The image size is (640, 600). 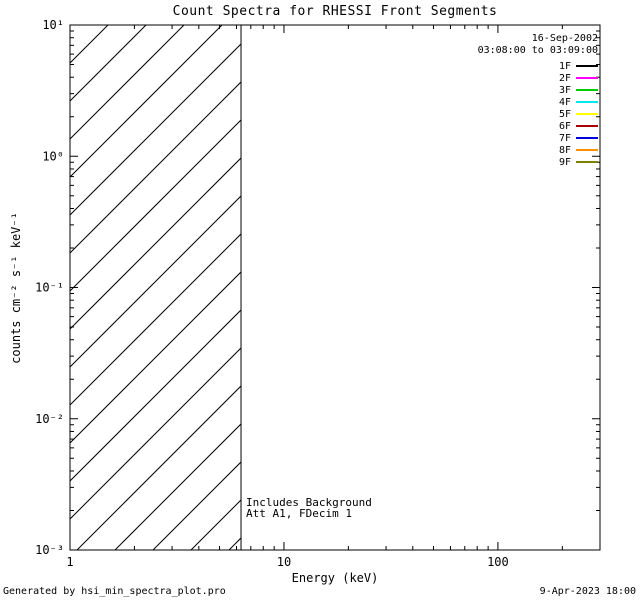 What do you see at coordinates (538, 66) in the screenshot?
I see `legend-entry-1F: 1F` at bounding box center [538, 66].